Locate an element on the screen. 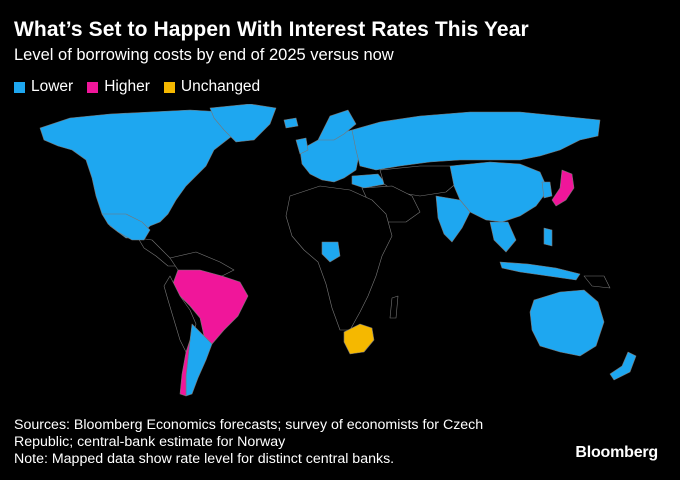 The image size is (680, 480). legend: Lower Higher Unchanged is located at coordinates (137, 87).